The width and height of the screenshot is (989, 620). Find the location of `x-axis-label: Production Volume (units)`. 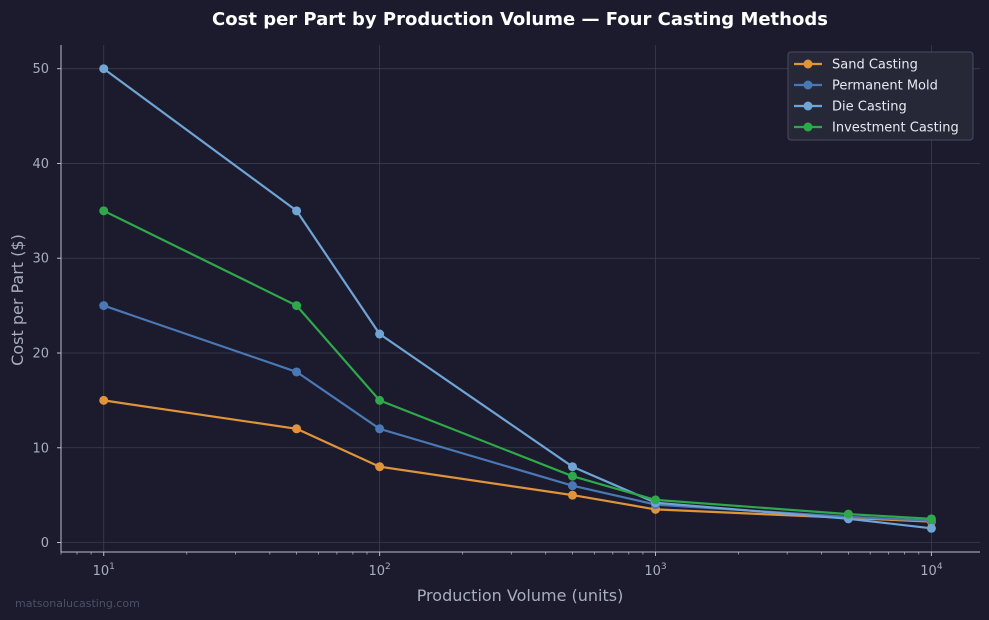

x-axis-label: Production Volume (units) is located at coordinates (520, 595).